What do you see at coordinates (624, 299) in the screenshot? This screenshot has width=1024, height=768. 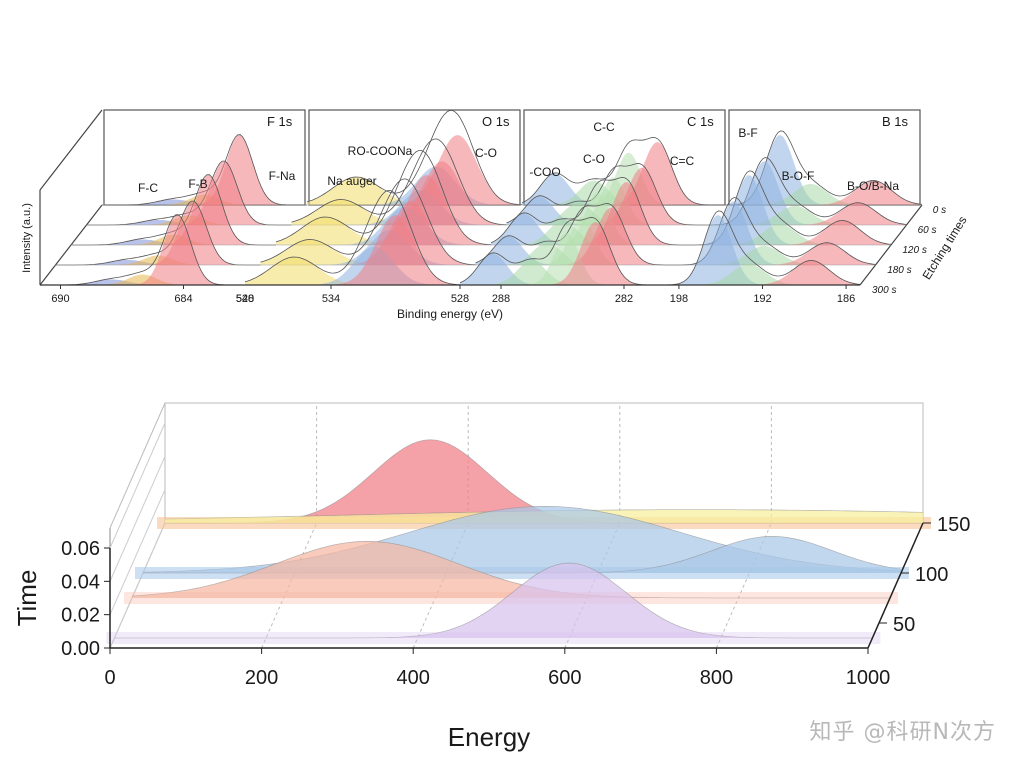 I see `x-tick-label: 282` at bounding box center [624, 299].